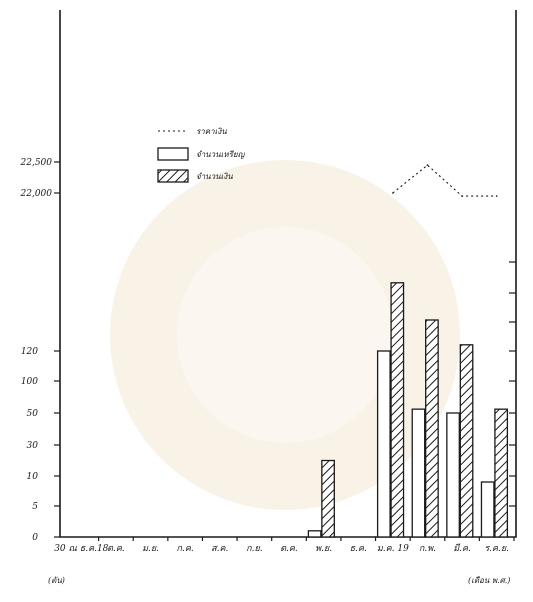 Image resolution: width=533 pixels, height=602 pixels. I want to click on y-tick-label: 100, so click(29, 382).